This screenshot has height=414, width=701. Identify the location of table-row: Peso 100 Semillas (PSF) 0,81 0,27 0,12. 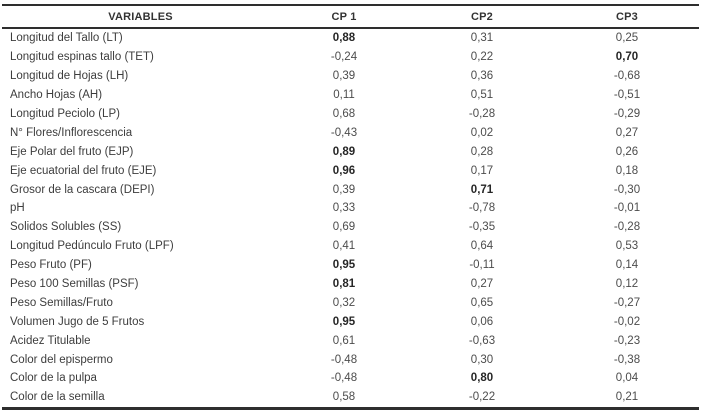
(350, 284).